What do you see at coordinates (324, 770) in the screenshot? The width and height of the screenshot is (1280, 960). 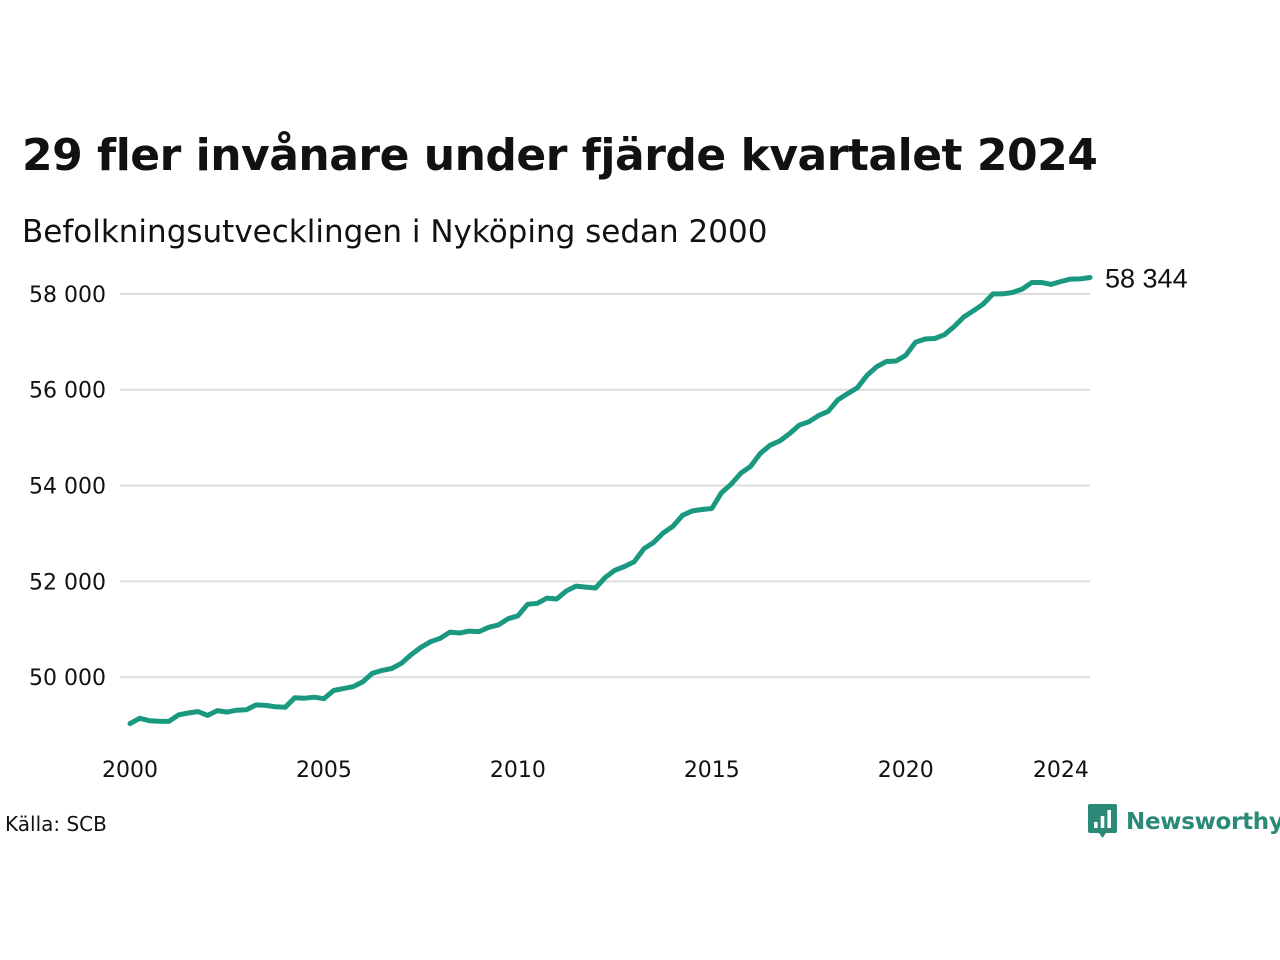 I see `x-tick-label: 2005` at bounding box center [324, 770].